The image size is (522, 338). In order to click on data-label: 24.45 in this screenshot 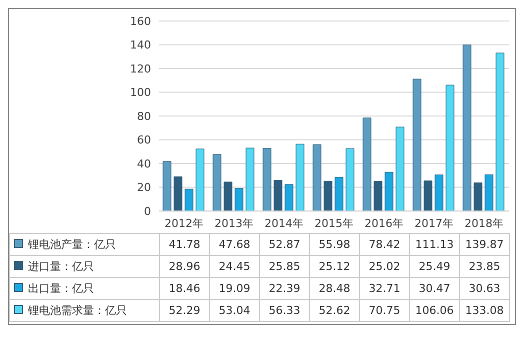, I will do `click(235, 267)`.